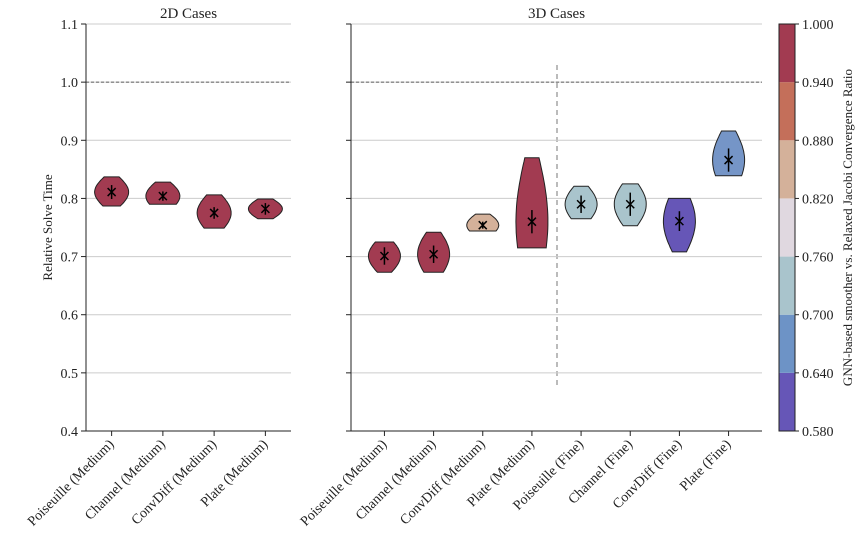  What do you see at coordinates (70, 25) in the screenshot?
I see `y-tick-label: 1.1` at bounding box center [70, 25].